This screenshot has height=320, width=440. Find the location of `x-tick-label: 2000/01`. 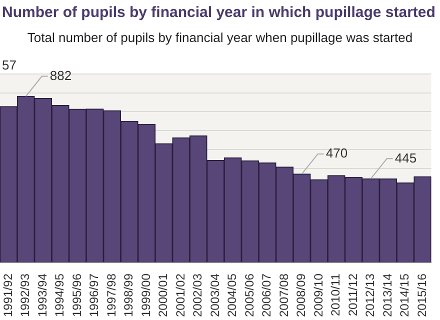

x-tick-label: 2000/01 is located at coordinates (163, 295).